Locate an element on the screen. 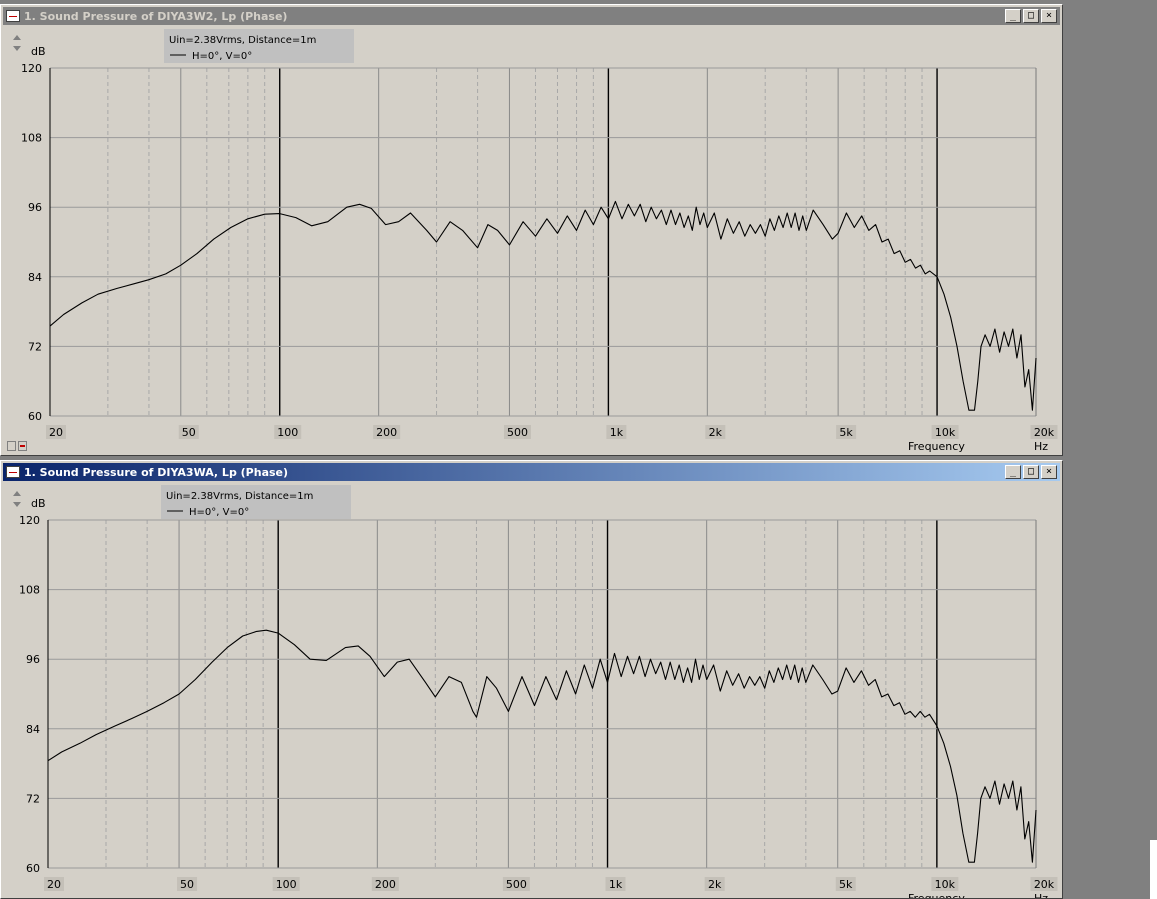 The image size is (1157, 899). cursor-tool-icon is located at coordinates (11, 446).